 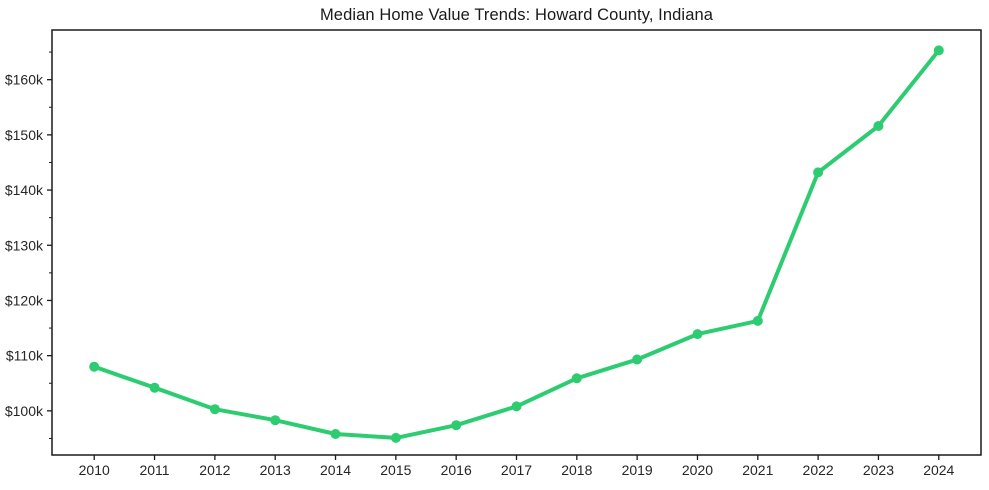 What do you see at coordinates (24, 80) in the screenshot?
I see `y-tick-label: $160k` at bounding box center [24, 80].